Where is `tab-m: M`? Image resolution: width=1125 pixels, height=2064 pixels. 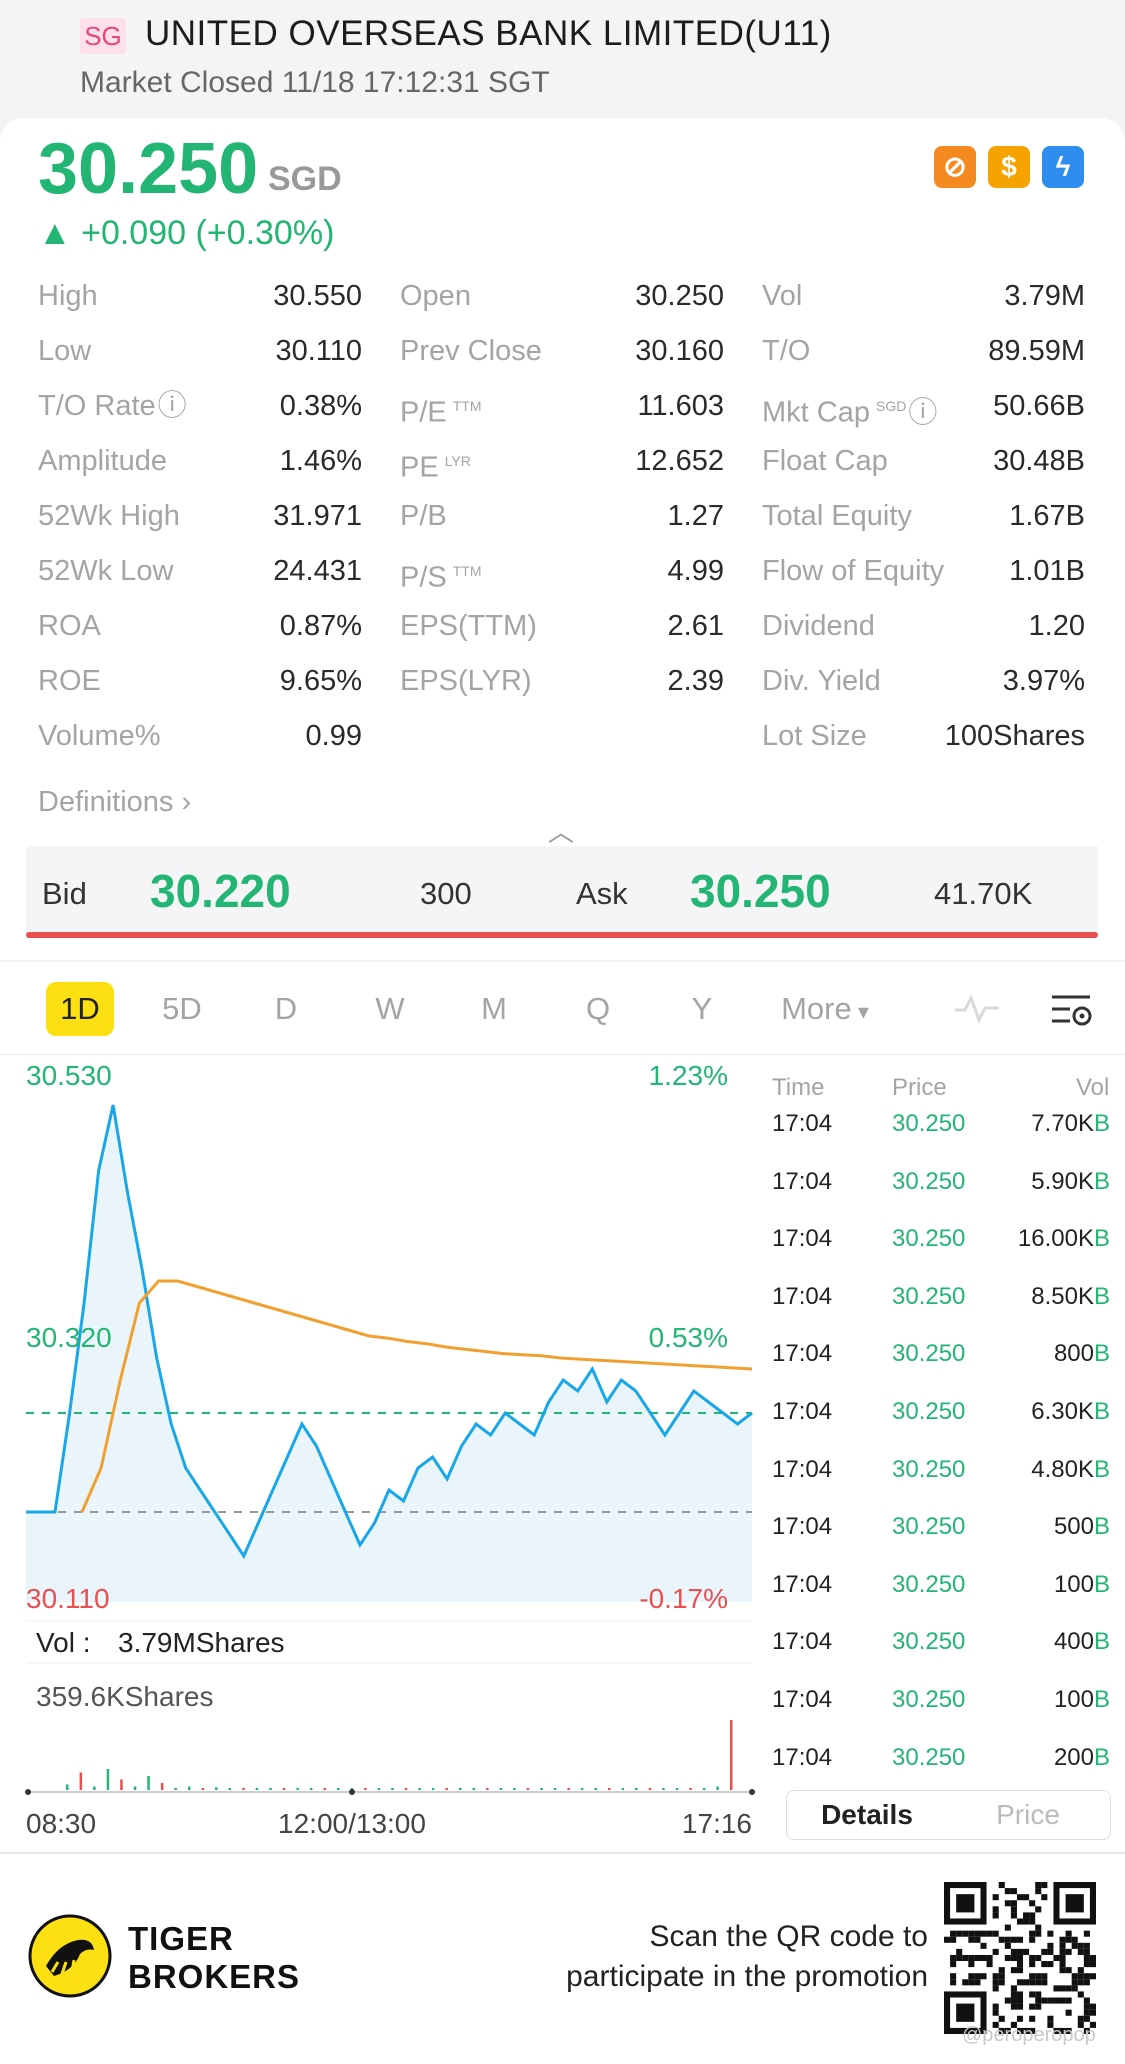
tab-m: M is located at coordinates (494, 1009).